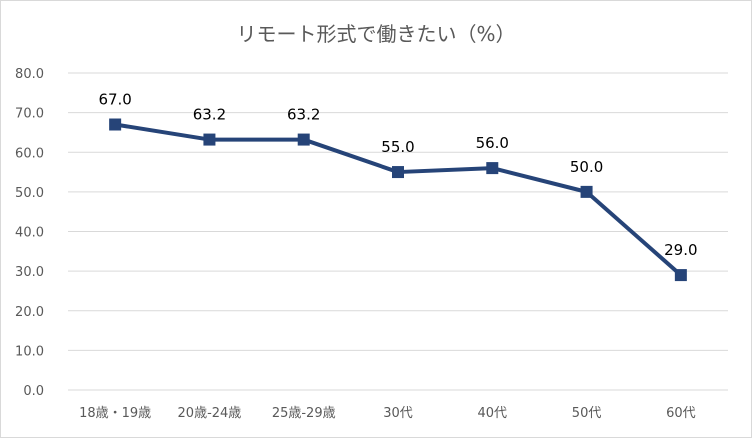 This screenshot has width=752, height=438. I want to click on x-tick-label-3: 30代, so click(398, 413).